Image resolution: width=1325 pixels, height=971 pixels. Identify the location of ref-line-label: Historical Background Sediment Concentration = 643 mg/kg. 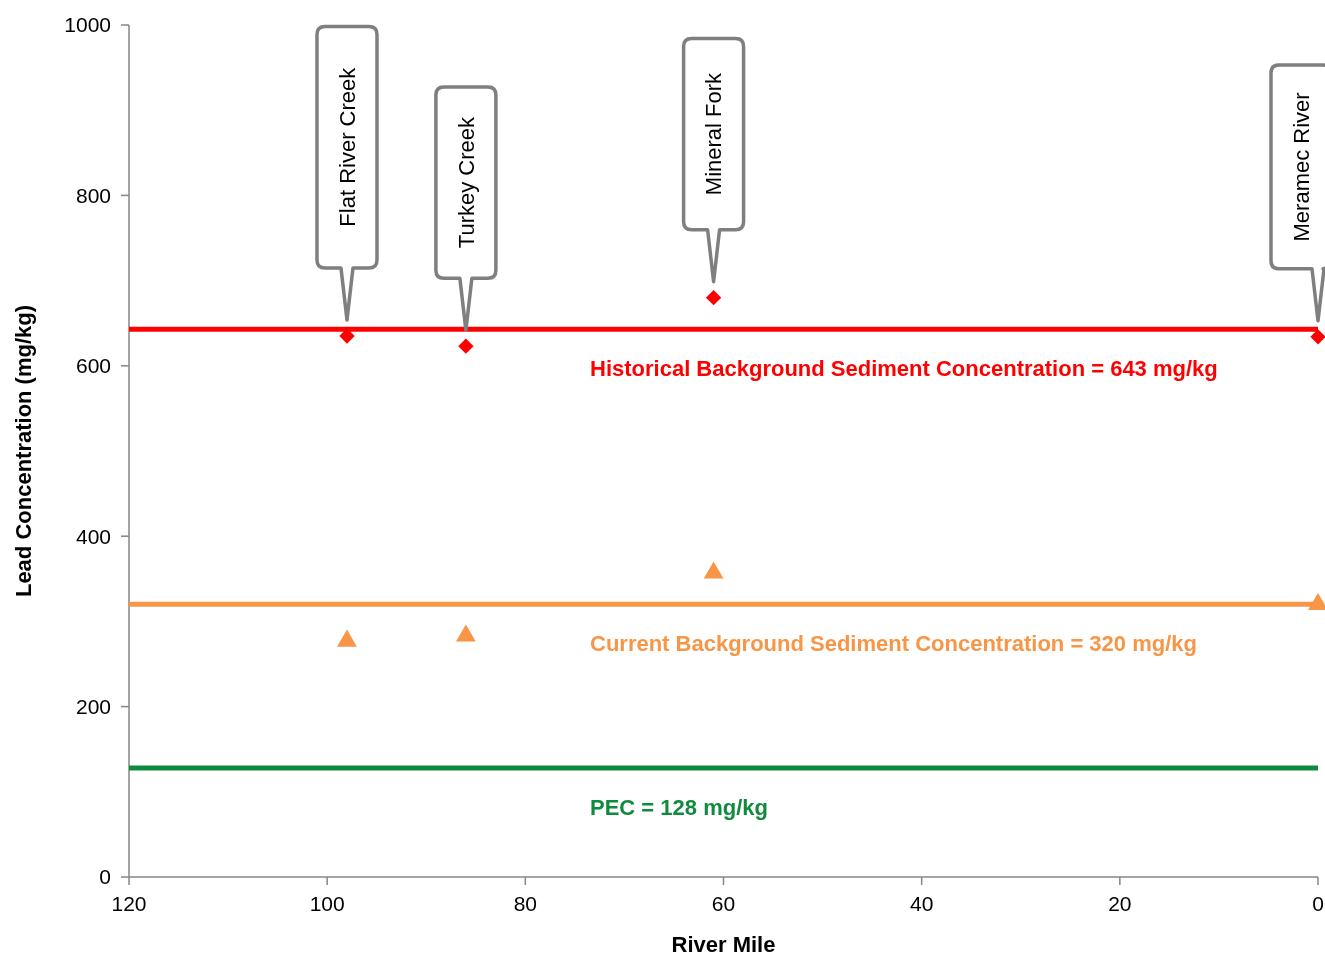
(904, 369).